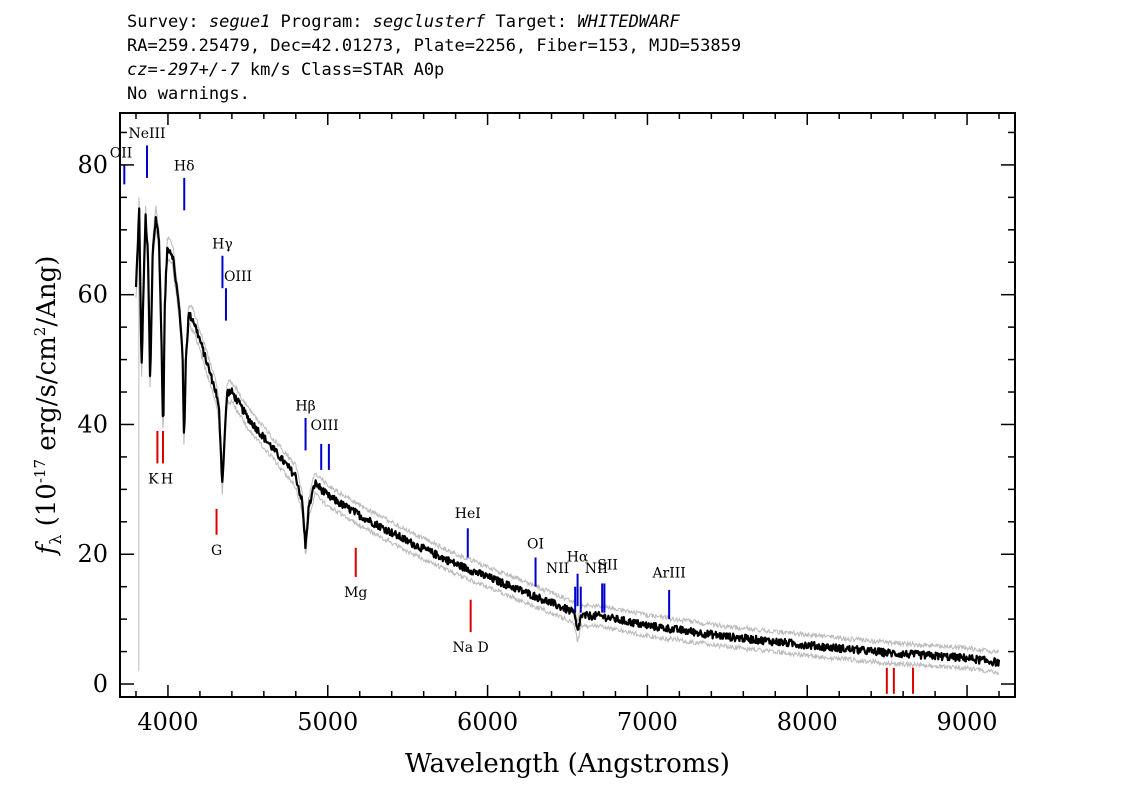 The height and width of the screenshot is (810, 1134). Describe the element at coordinates (647, 722) in the screenshot. I see `x-tick-label: 7000` at that location.